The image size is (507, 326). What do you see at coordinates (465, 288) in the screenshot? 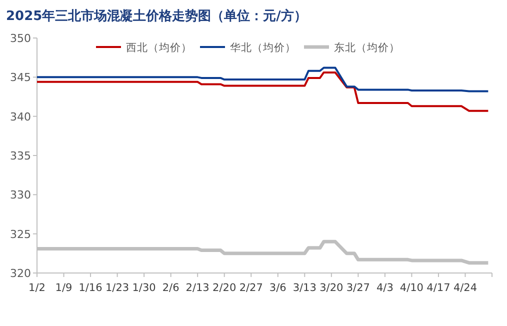
I see `x-tick-label: 4/24` at bounding box center [465, 288].